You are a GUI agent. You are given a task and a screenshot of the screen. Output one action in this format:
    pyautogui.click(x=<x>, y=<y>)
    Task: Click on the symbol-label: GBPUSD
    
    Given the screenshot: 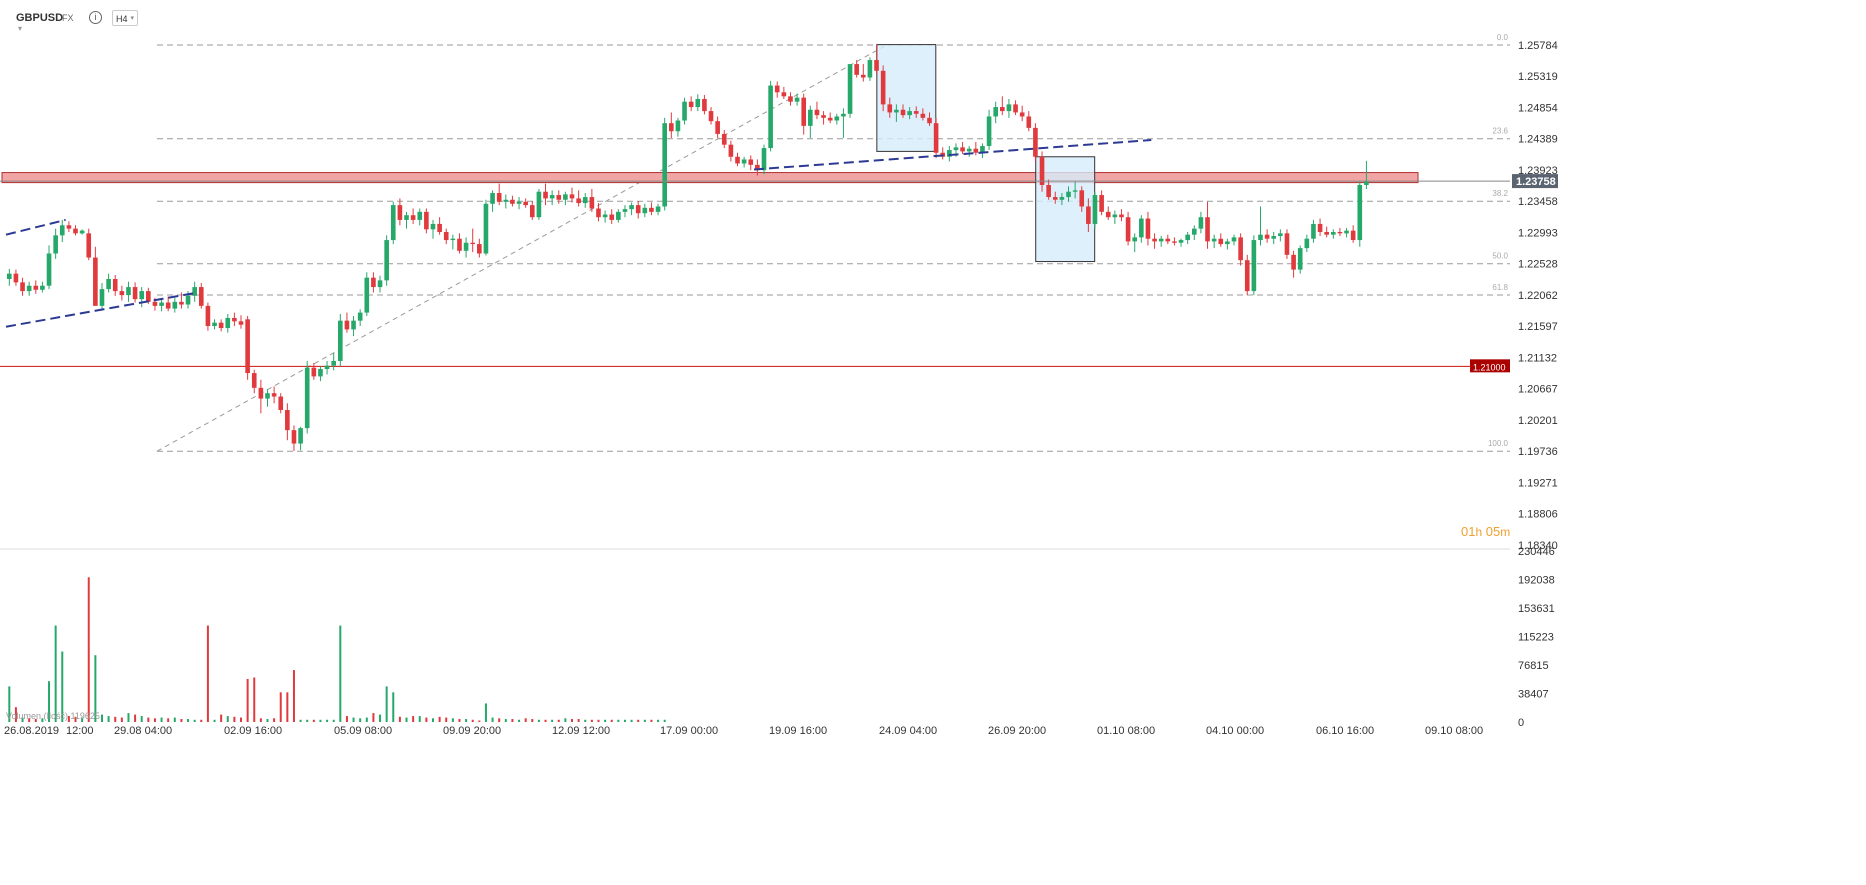 What is the action you would take?
    pyautogui.click(x=40, y=18)
    